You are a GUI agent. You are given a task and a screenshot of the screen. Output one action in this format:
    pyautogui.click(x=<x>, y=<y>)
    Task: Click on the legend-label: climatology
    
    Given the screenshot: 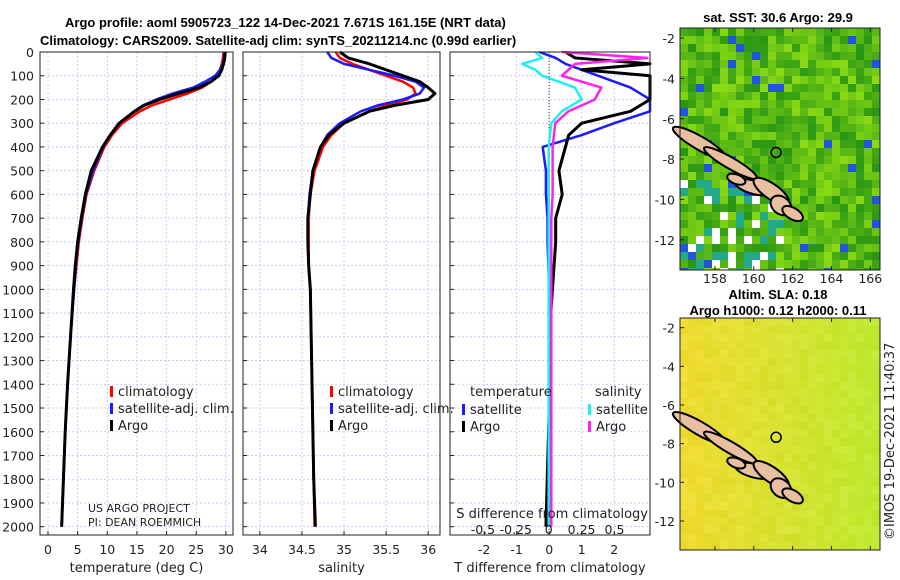 What is the action you would take?
    pyautogui.click(x=376, y=392)
    